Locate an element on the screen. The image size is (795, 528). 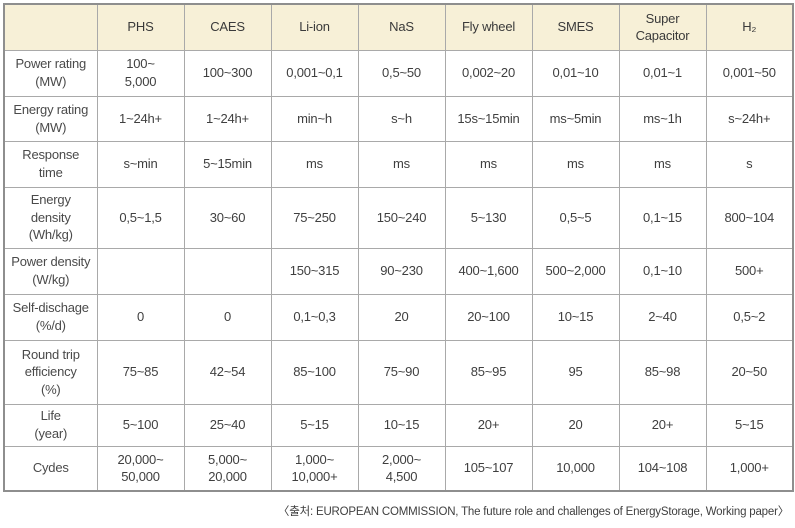
header-cell-phs: PHS is located at coordinates (140, 27).